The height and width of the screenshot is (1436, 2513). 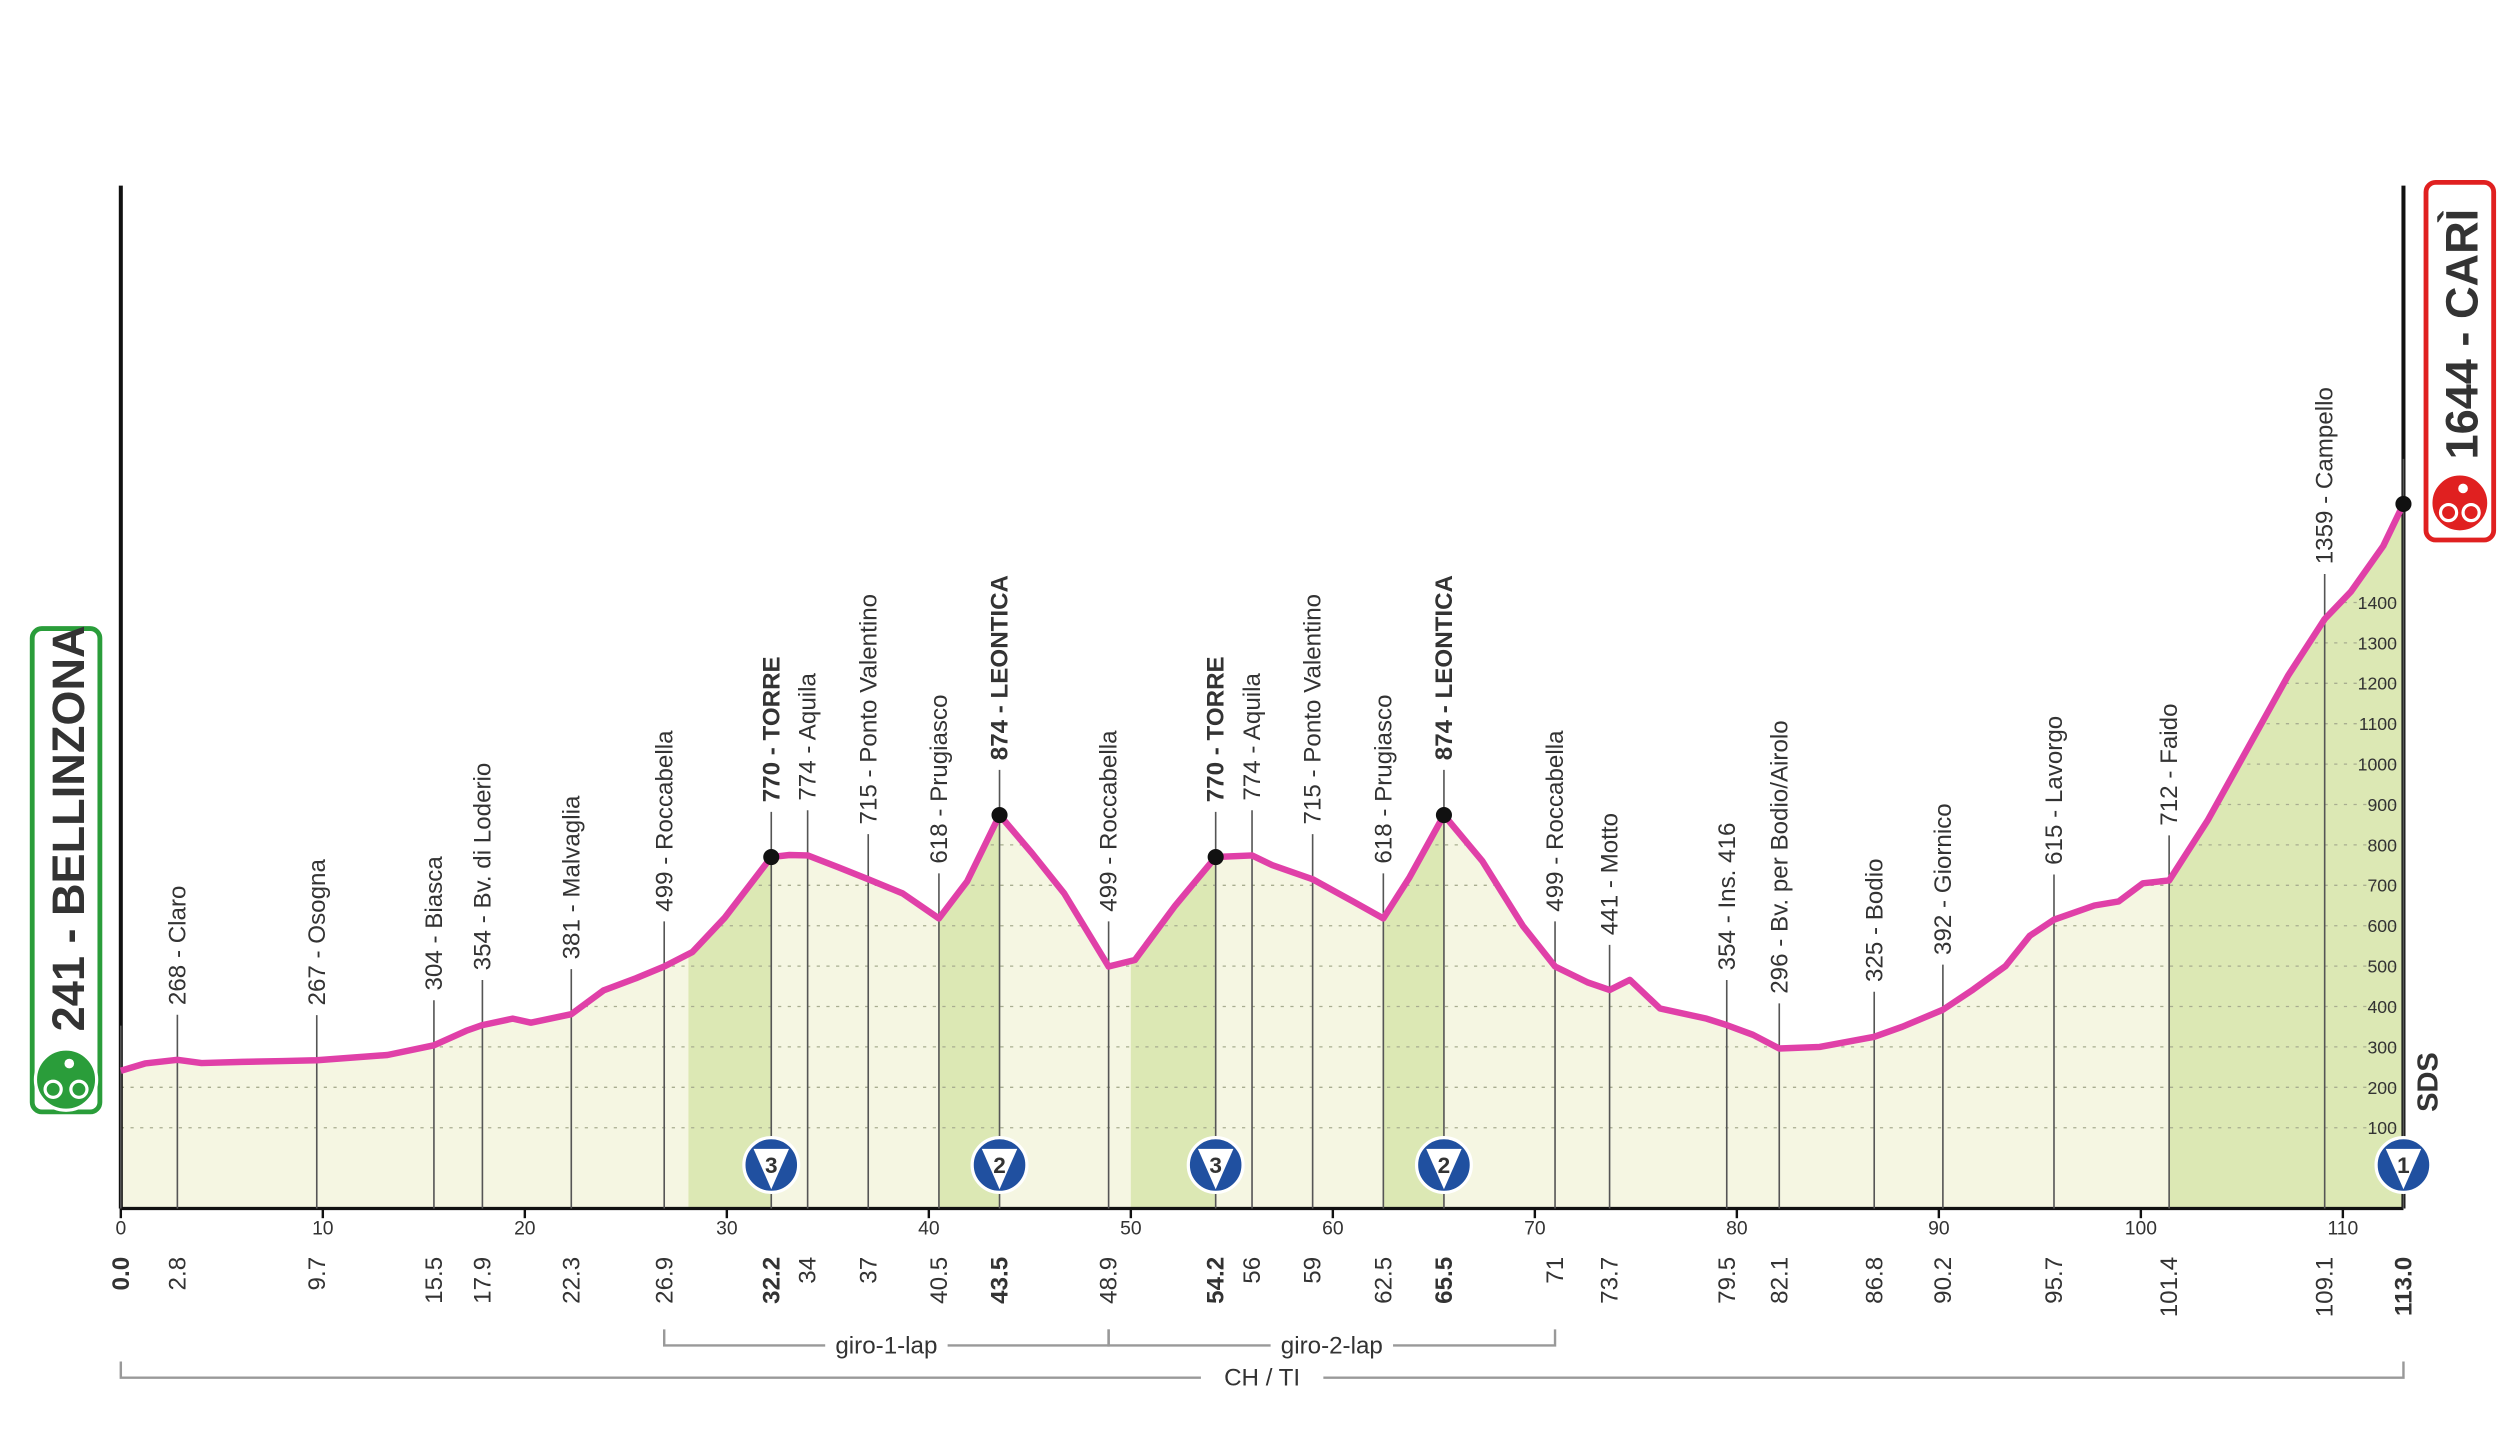 I want to click on km-label: 43.5, so click(x=1000, y=1280).